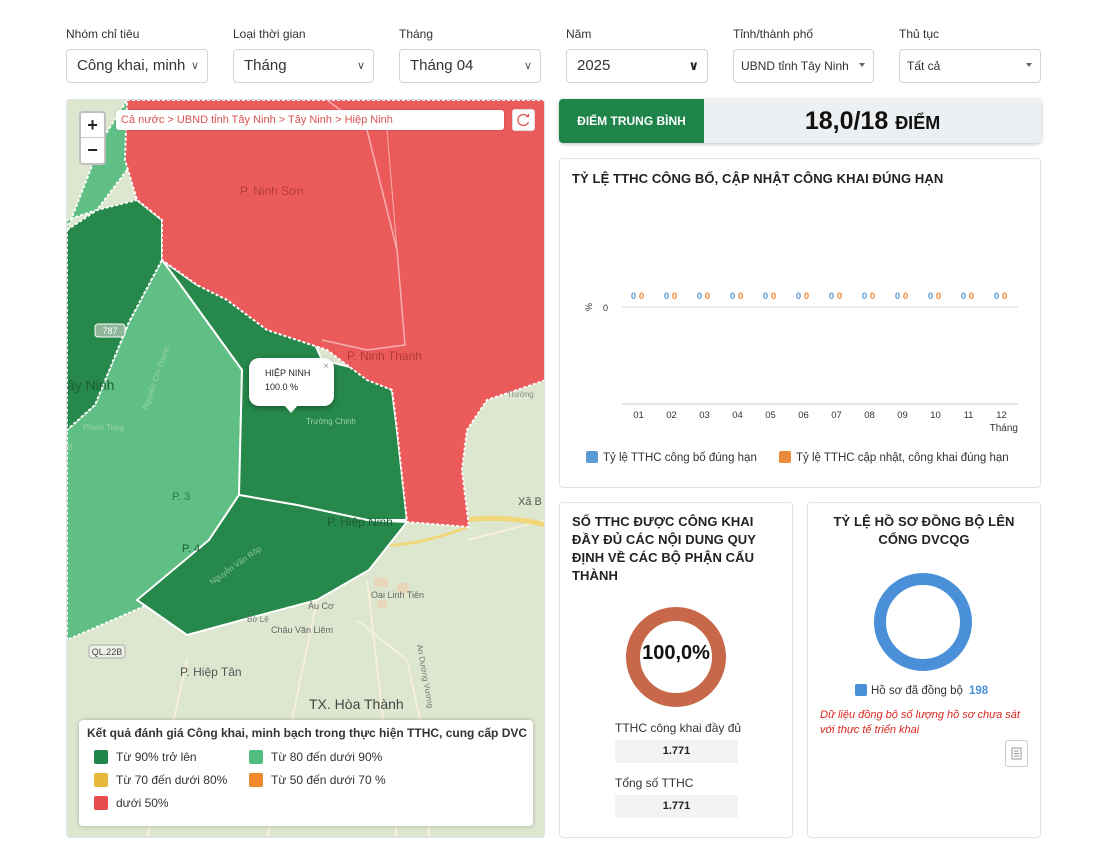 The image size is (1093, 857). I want to click on procedure-select: Tất cả, so click(970, 66).